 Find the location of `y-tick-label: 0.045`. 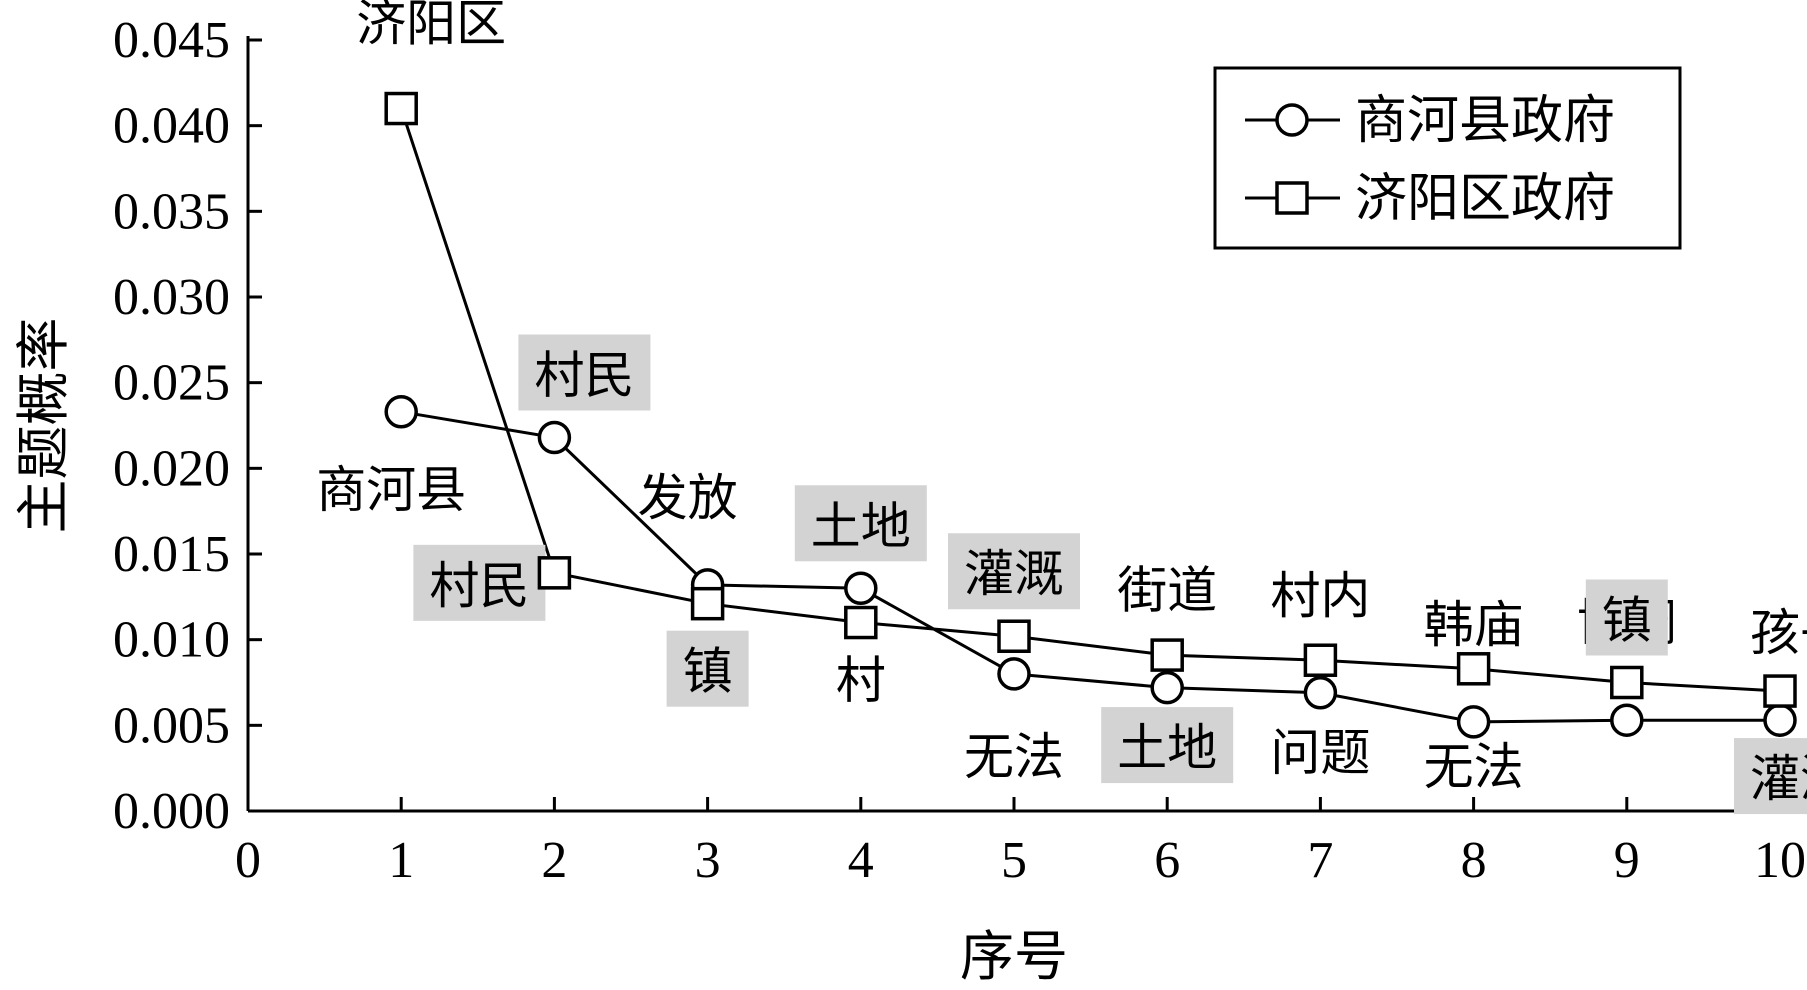

y-tick-label: 0.045 is located at coordinates (171, 40).